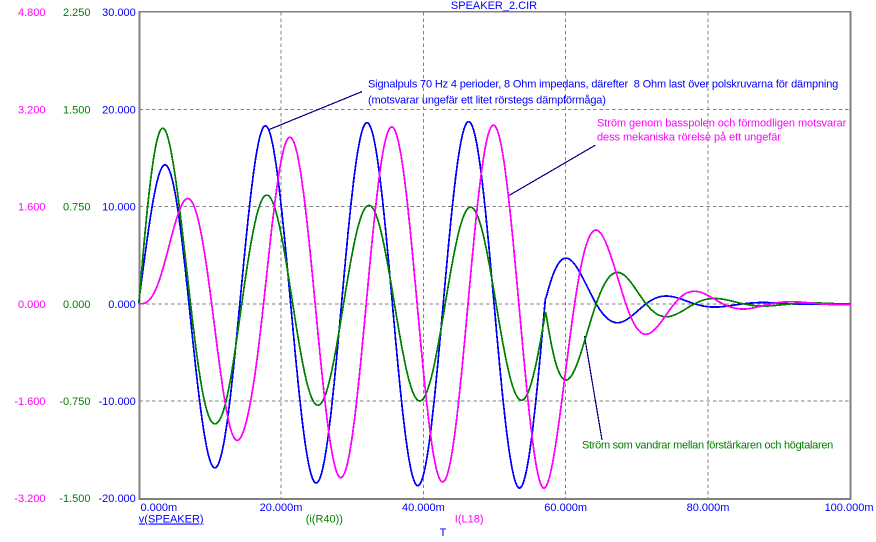  I want to click on svg-text: 20.000m, so click(281, 508).